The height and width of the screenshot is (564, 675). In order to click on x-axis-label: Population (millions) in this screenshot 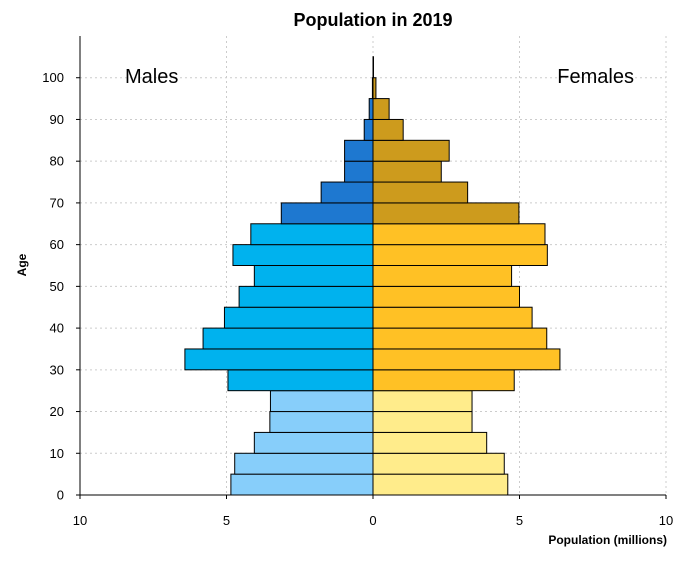, I will do `click(607, 540)`.